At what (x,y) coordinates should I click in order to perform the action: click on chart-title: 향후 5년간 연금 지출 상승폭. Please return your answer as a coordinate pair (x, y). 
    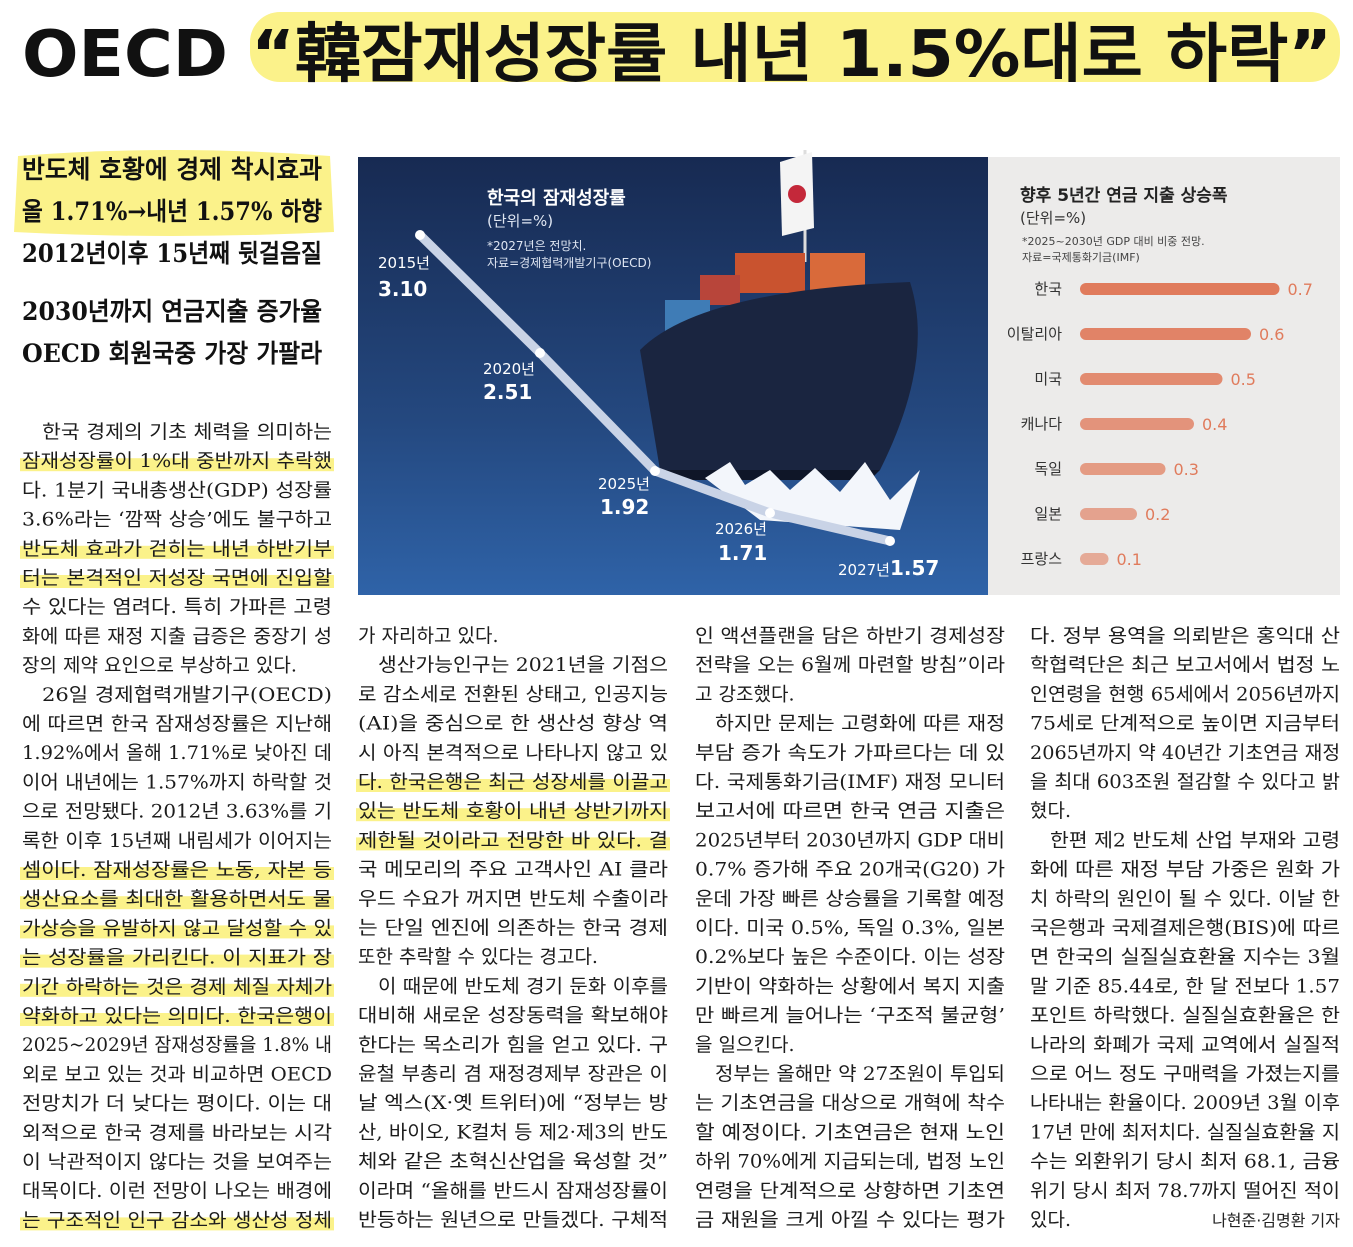
    Looking at the image, I should click on (1124, 195).